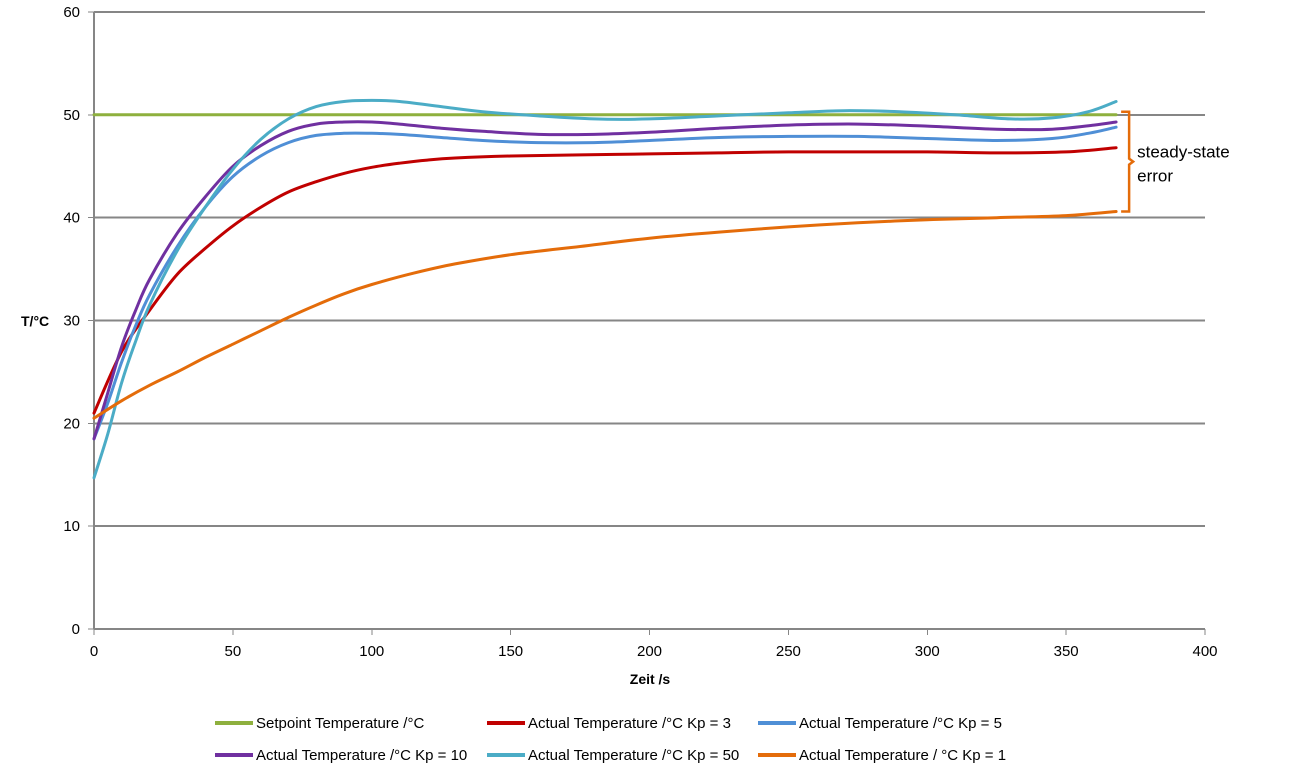 This screenshot has width=1302, height=780. What do you see at coordinates (71, 12) in the screenshot?
I see `y-tick-label: 60` at bounding box center [71, 12].